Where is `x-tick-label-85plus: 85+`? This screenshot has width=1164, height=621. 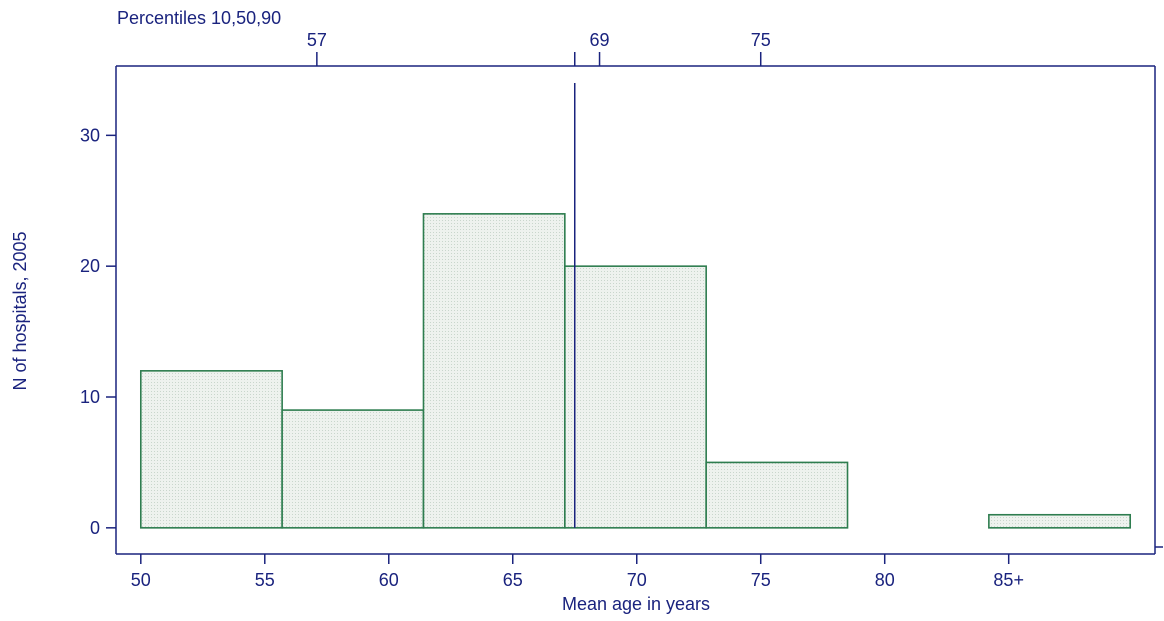 x-tick-label-85plus: 85+ is located at coordinates (1008, 580).